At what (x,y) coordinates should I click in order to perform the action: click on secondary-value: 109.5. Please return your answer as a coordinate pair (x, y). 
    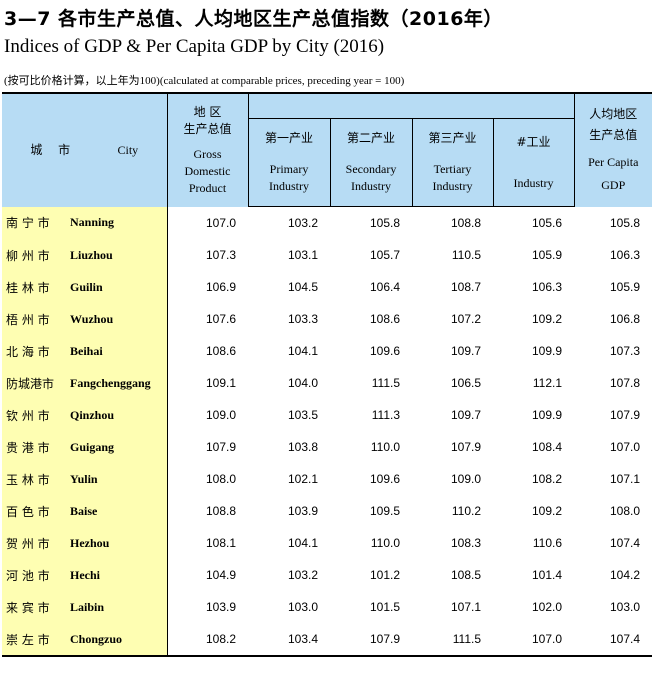
    Looking at the image, I should click on (384, 511).